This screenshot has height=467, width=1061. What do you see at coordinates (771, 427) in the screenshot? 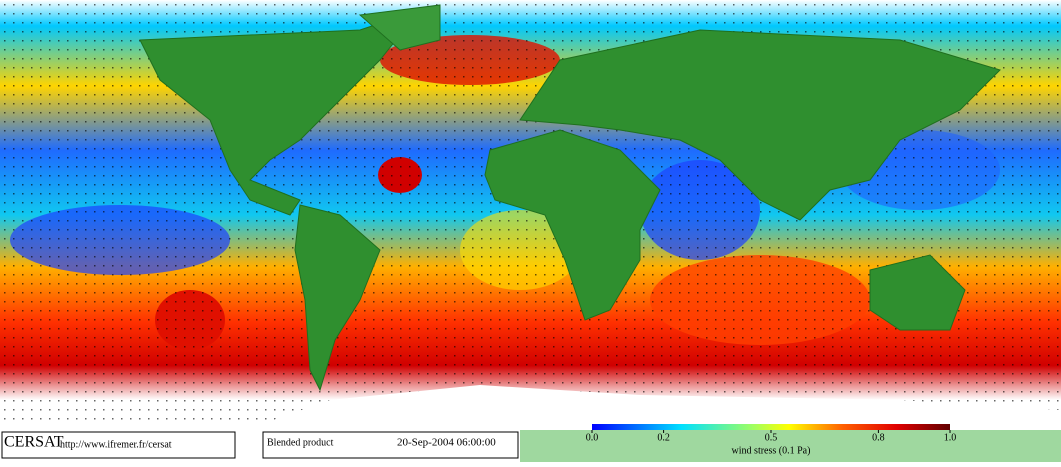
I see `colorbar` at bounding box center [771, 427].